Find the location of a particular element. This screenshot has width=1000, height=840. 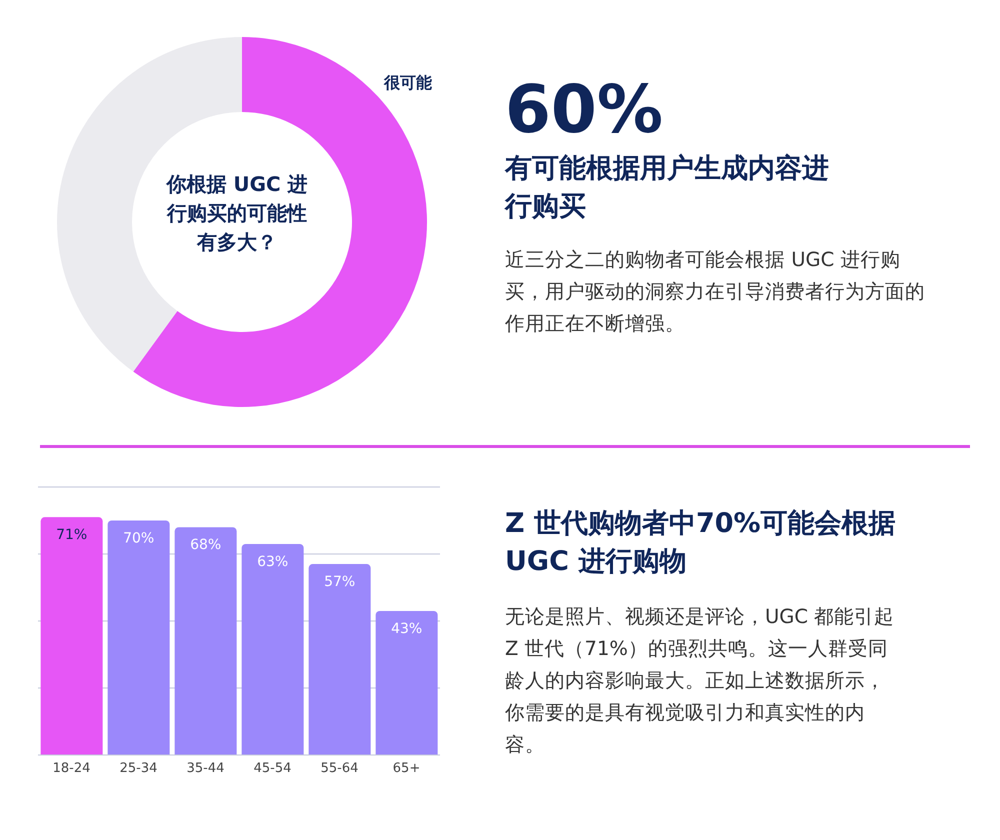

text: 有可能根据用户生成内容进行购买 is located at coordinates (667, 188).